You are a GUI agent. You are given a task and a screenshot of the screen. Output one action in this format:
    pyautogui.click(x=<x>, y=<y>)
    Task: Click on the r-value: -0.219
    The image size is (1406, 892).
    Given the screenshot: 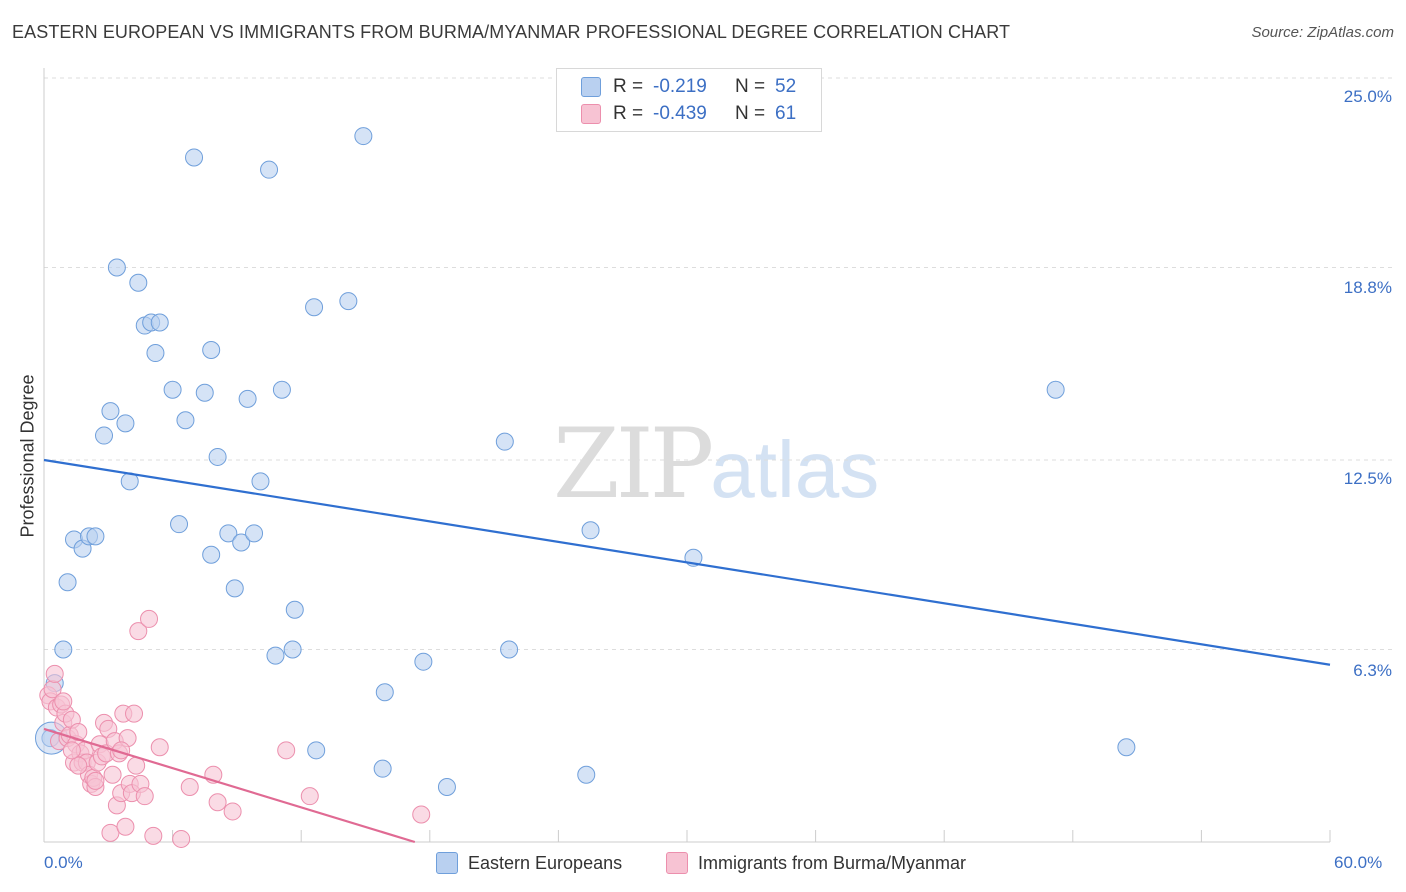 What is the action you would take?
    pyautogui.click(x=680, y=86)
    